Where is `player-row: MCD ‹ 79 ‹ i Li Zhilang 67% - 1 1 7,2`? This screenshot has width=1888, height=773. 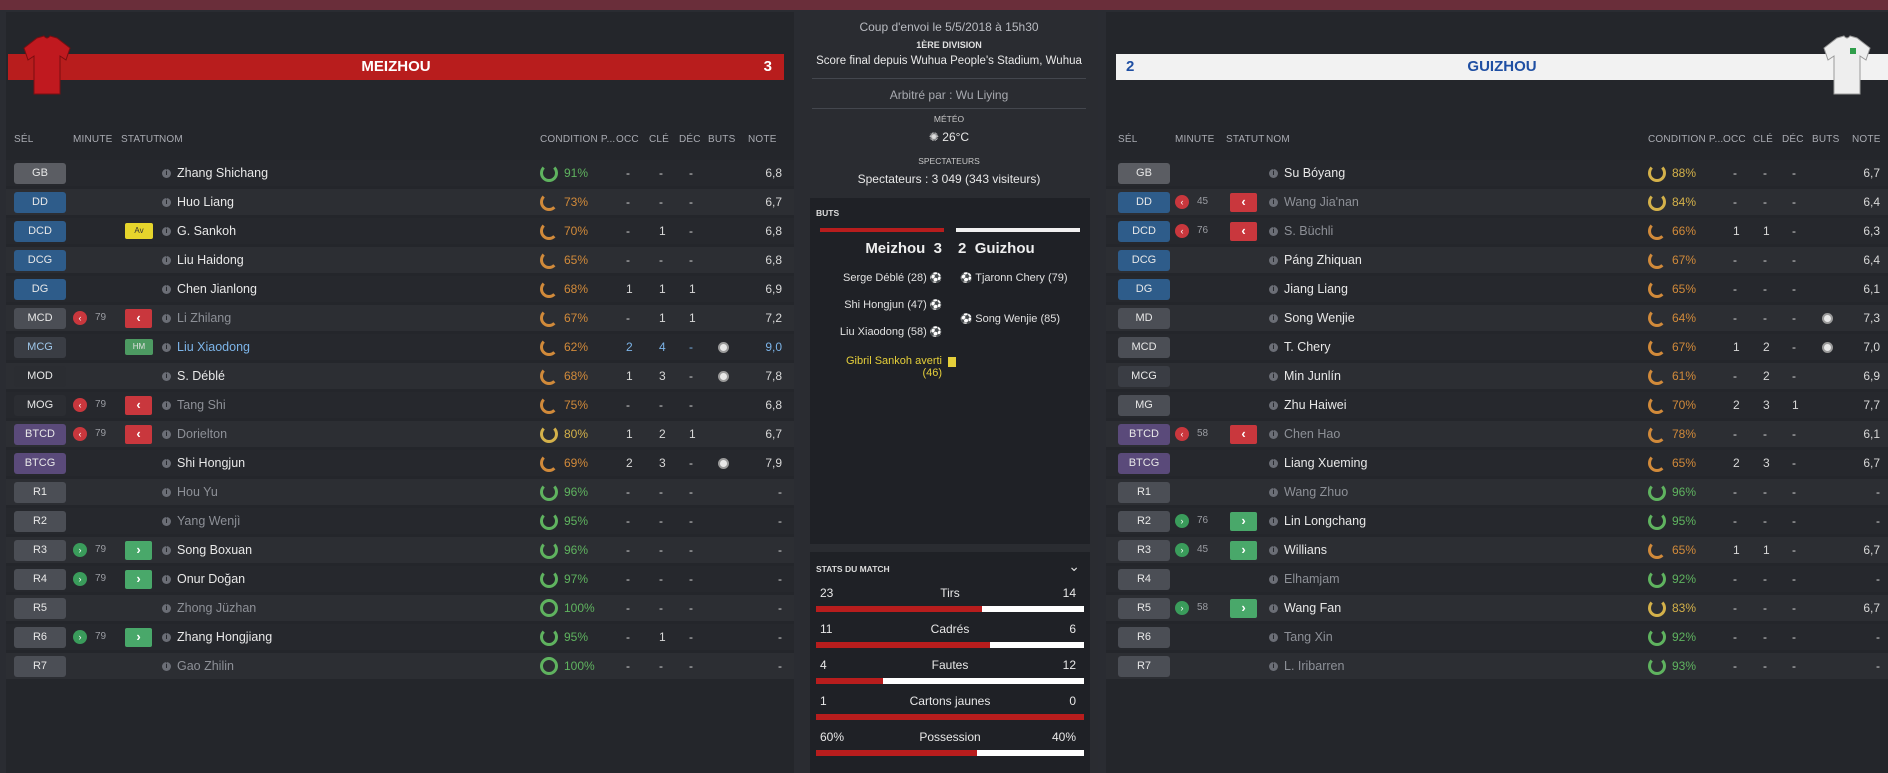
player-row: MCD ‹ 79 ‹ i Li Zhilang 67% - 1 1 7,2 is located at coordinates (400, 318).